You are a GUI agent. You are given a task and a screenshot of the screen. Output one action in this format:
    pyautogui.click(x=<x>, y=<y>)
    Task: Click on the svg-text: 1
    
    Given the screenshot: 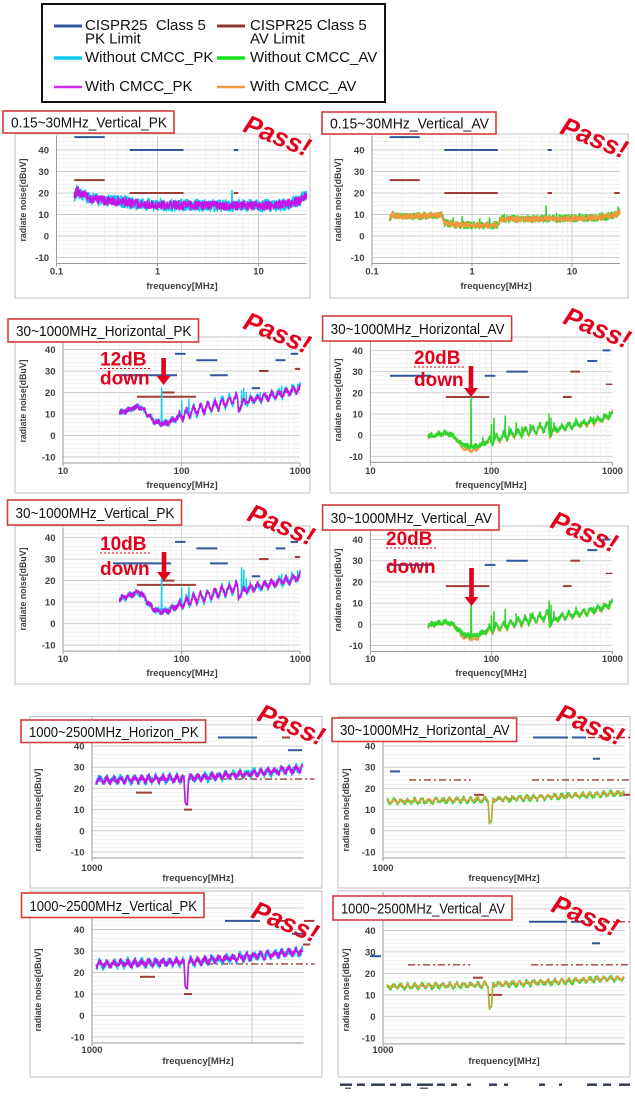 What is the action you would take?
    pyautogui.click(x=158, y=272)
    